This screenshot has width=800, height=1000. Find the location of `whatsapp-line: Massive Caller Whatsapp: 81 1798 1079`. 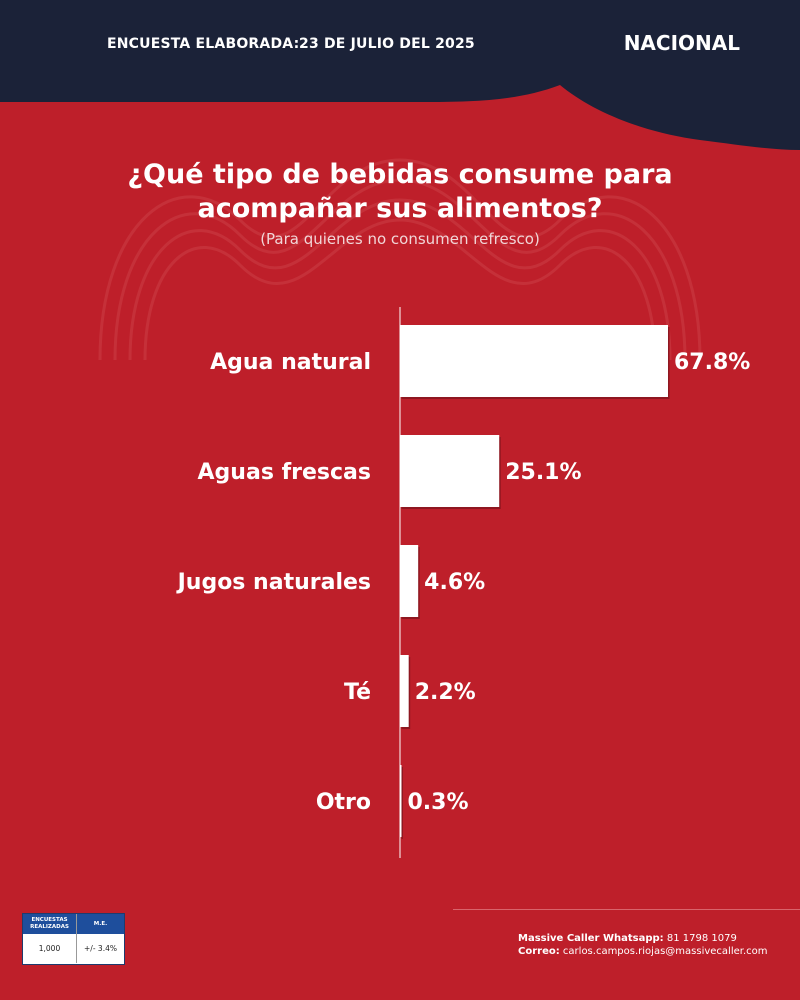

whatsapp-line: Massive Caller Whatsapp: 81 1798 1079 is located at coordinates (643, 938).